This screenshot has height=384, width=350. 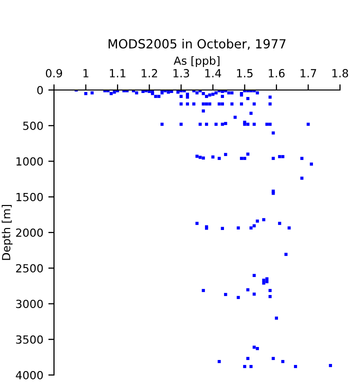 What do you see at coordinates (197, 61) in the screenshot?
I see `x-axis-title: As [ppb]` at bounding box center [197, 61].